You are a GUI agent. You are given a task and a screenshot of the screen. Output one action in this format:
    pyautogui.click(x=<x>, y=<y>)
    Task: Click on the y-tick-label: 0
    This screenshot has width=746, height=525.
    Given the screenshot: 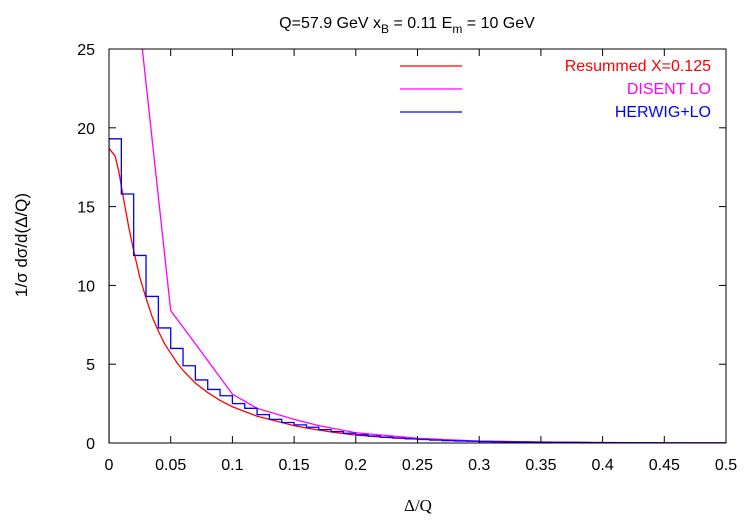 What is the action you would take?
    pyautogui.click(x=90, y=444)
    